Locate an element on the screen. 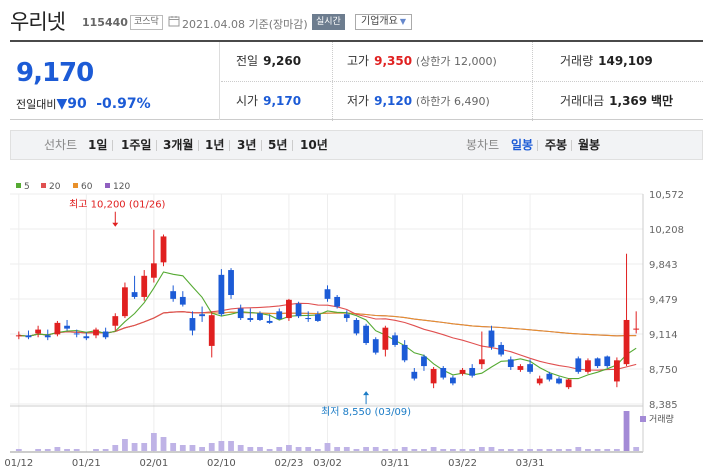 The image size is (703, 472). base-date: 2021.04.08 기준(장마감) is located at coordinates (245, 24).